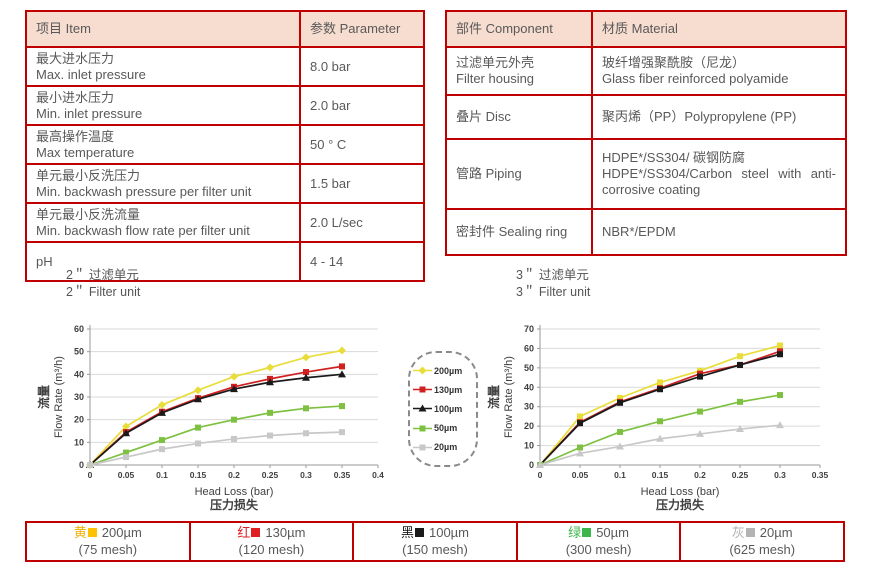 The width and height of the screenshot is (873, 575). I want to click on item-cell: 最高操作温度 Max temperature, so click(163, 144).